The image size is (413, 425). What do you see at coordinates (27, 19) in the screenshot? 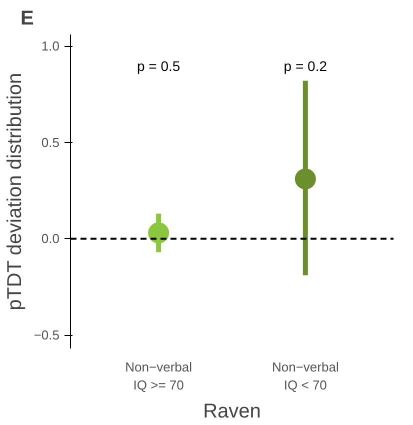
I see `text: E` at bounding box center [27, 19].